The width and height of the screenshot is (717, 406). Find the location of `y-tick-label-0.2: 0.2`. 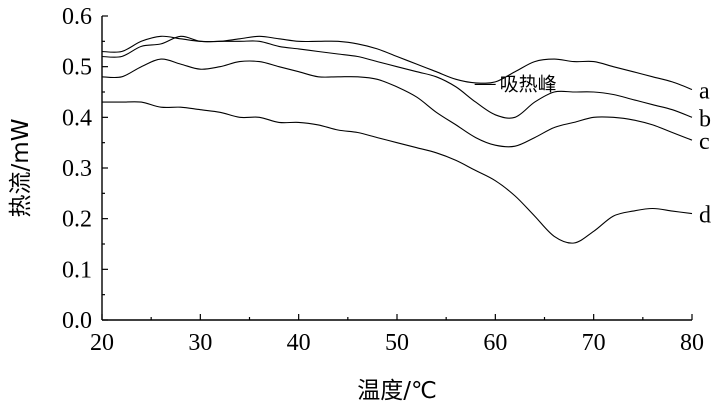

y-tick-label-0.2: 0.2 is located at coordinates (77, 220).